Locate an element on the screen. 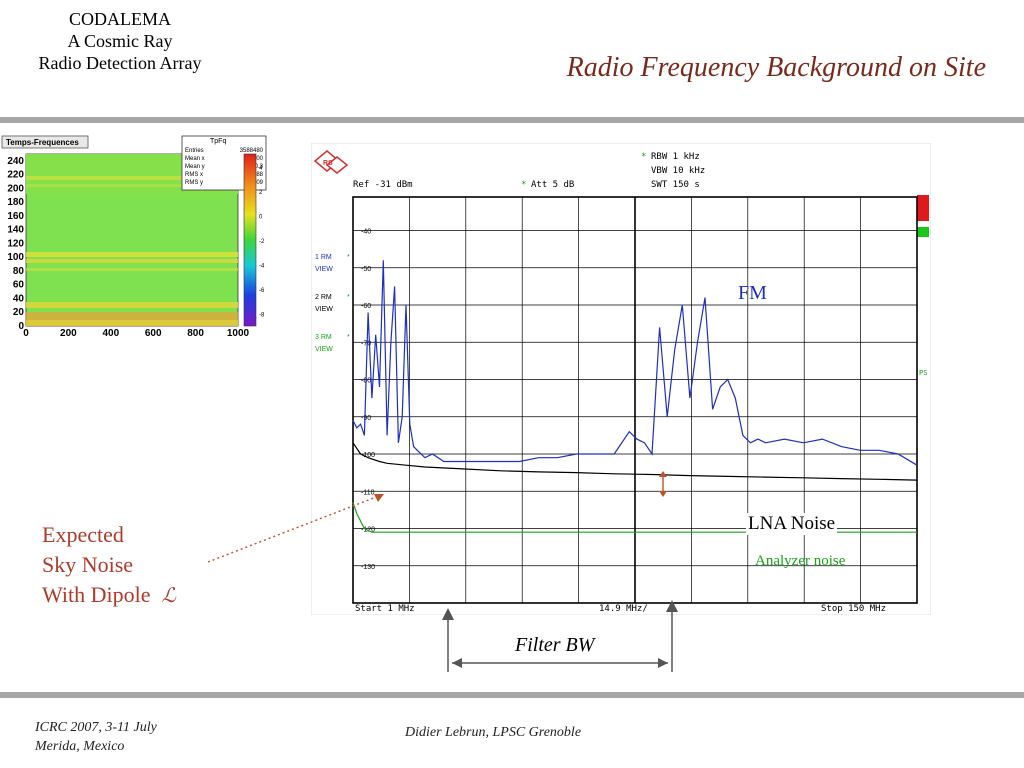  analyzer-y-tick: -70 is located at coordinates (366, 343).